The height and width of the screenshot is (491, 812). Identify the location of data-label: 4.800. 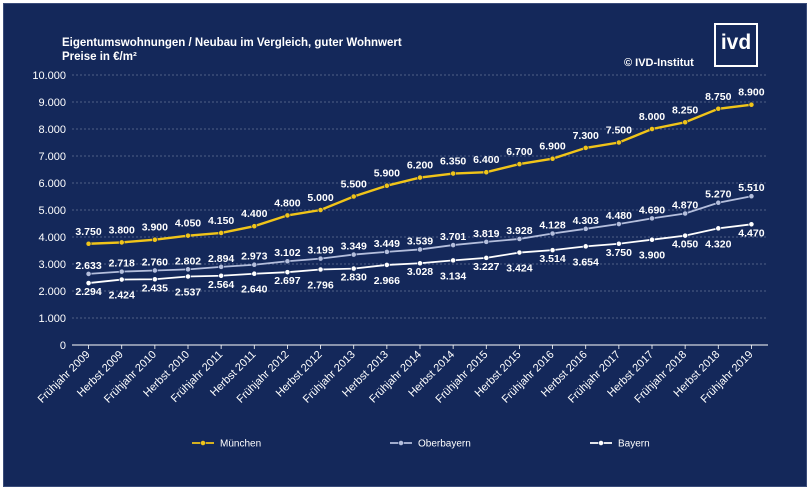
(287, 203).